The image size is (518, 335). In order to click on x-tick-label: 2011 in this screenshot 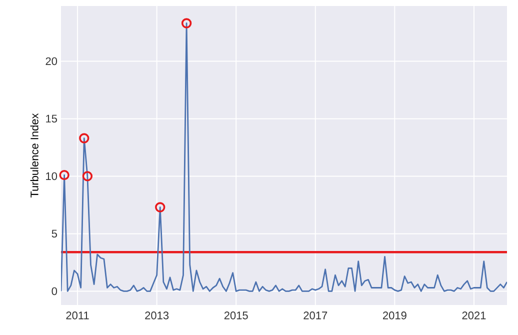, I will do `click(77, 316)`.